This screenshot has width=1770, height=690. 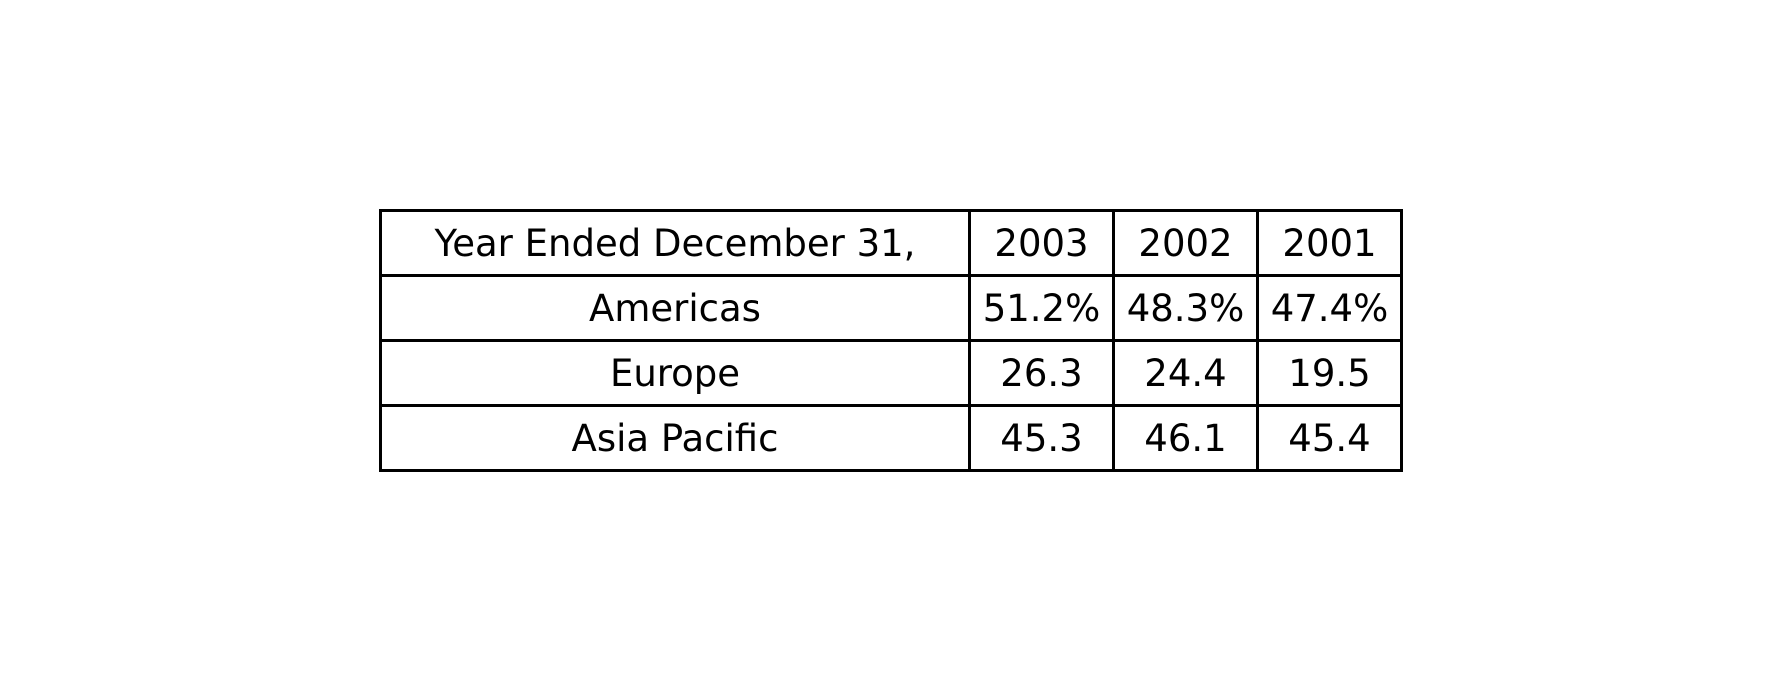 What do you see at coordinates (1185, 438) in the screenshot?
I see `cell-asia-pacific-2002: 46.1` at bounding box center [1185, 438].